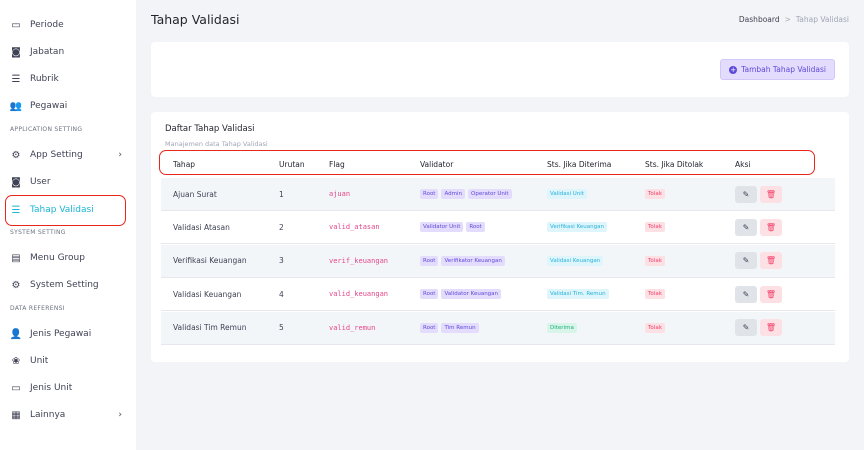  I want to click on table-subtitle: Manajemen data Tahap Validasi, so click(216, 144).